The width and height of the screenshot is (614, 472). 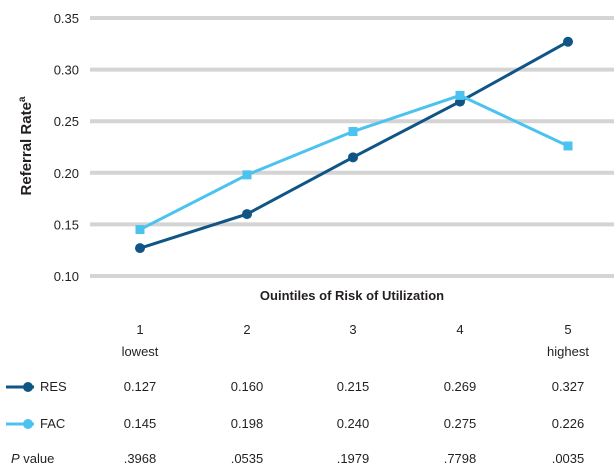 I want to click on table-cell: 0.127, so click(x=140, y=386).